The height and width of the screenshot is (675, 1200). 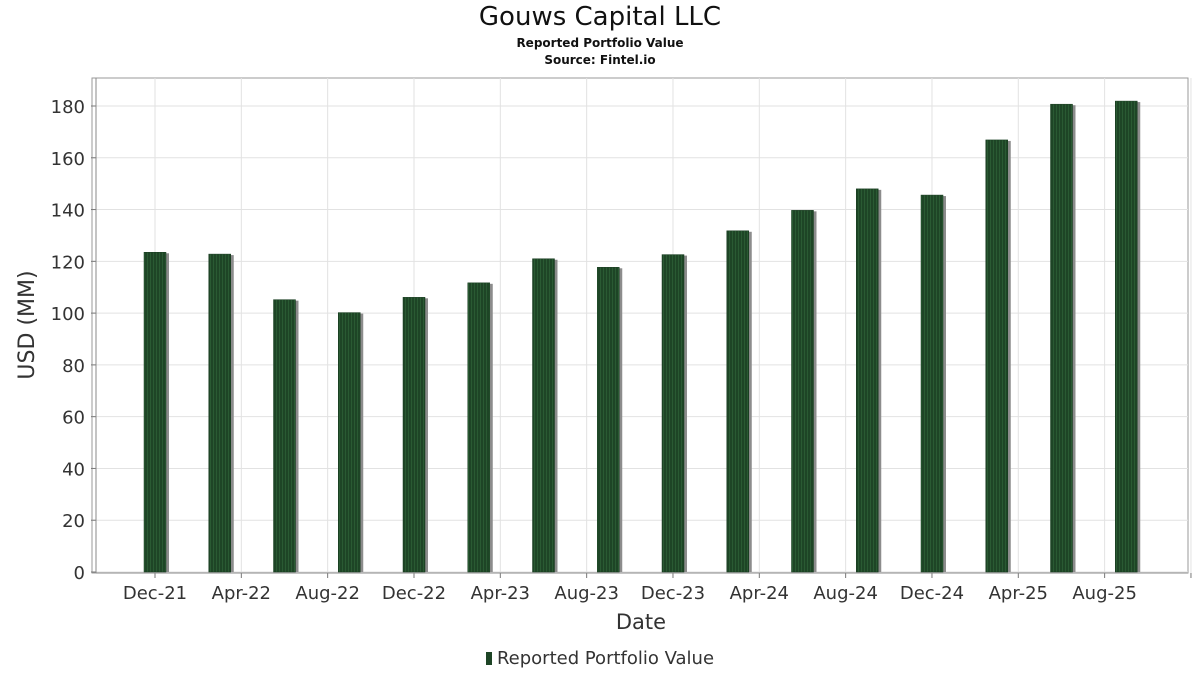 What do you see at coordinates (73, 469) in the screenshot?
I see `y-tick-label: 40` at bounding box center [73, 469].